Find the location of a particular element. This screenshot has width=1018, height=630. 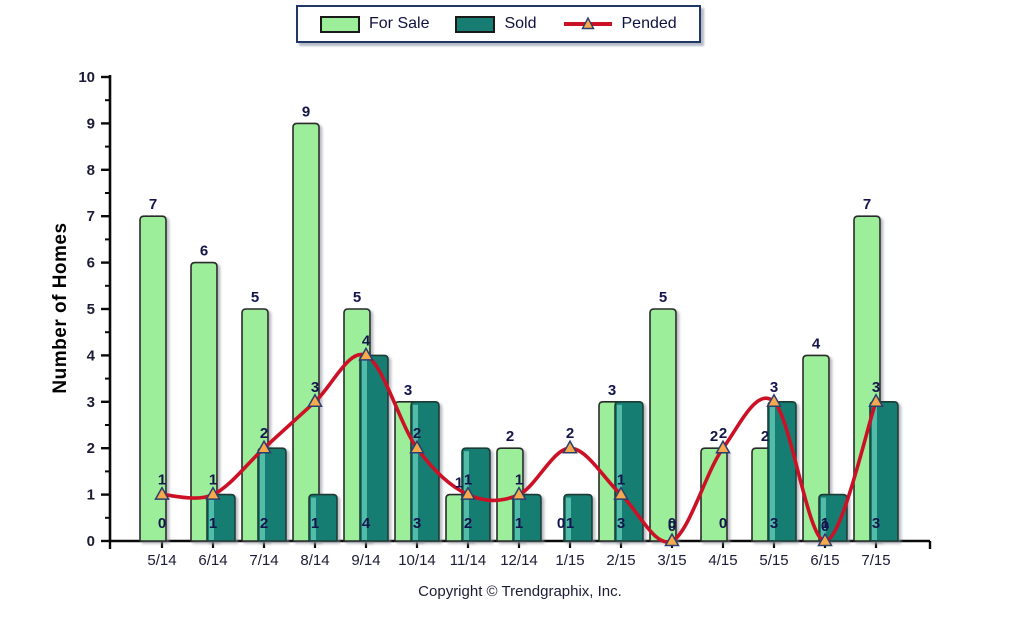

legend-item-pended: Pended is located at coordinates (620, 24).